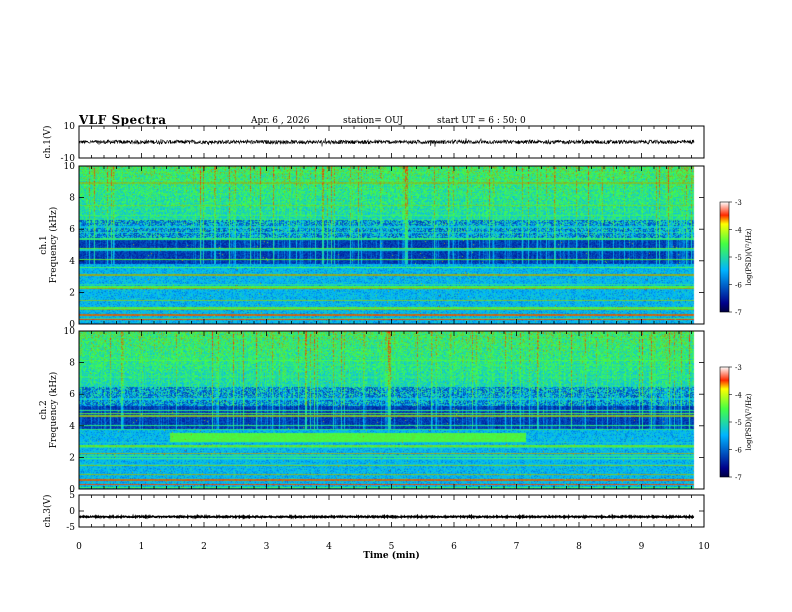 This screenshot has height=612, width=792. What do you see at coordinates (392, 547) in the screenshot?
I see `x-tick-label: 5` at bounding box center [392, 547].